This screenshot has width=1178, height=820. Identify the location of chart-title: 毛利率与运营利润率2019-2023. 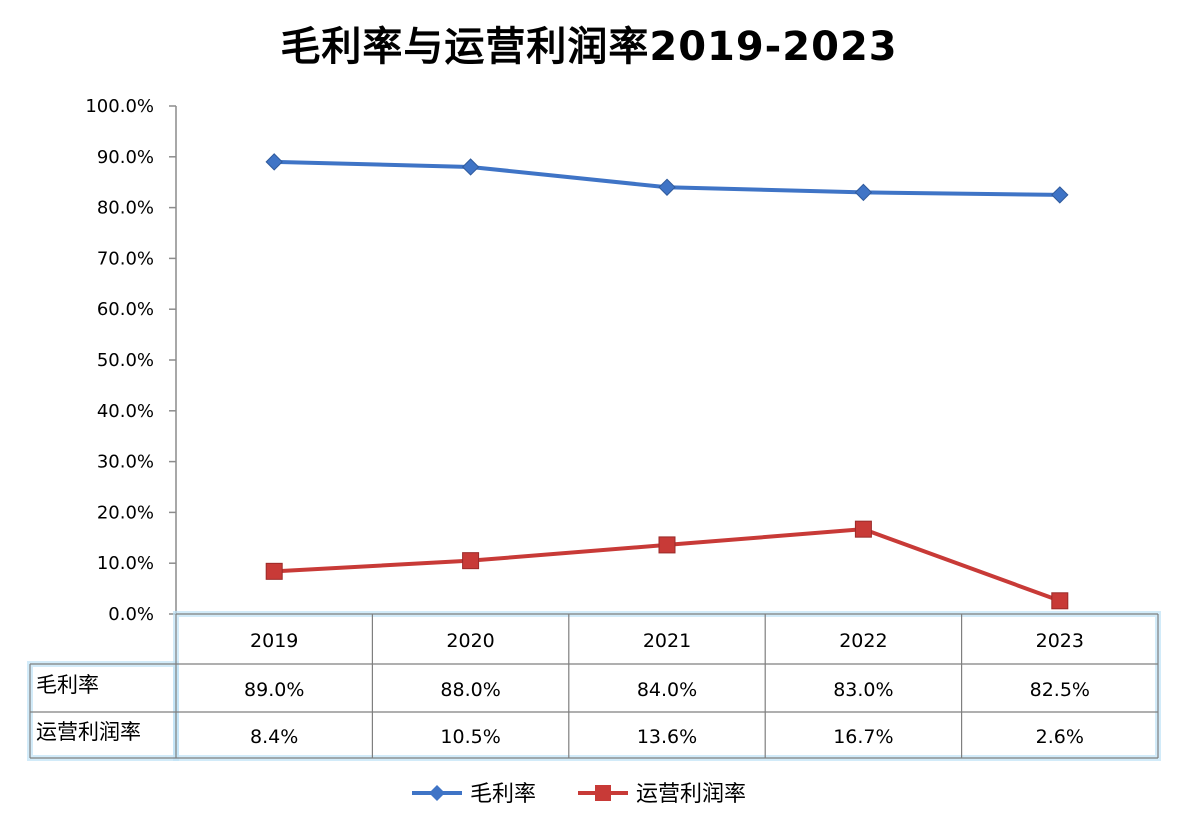
(589, 47).